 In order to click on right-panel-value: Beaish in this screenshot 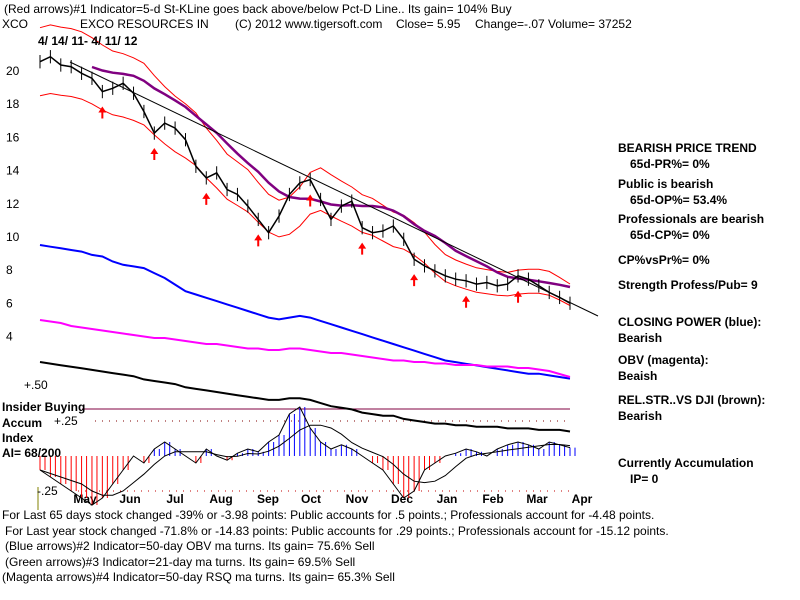, I will do `click(638, 376)`.